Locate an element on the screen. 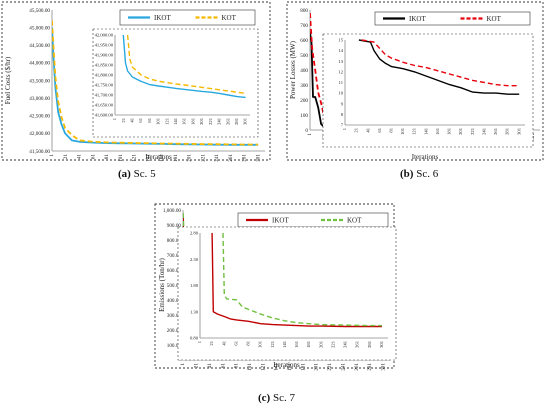 This screenshot has height=413, width=550. p5-inset-x-tick-label: 81 is located at coordinates (149, 119).